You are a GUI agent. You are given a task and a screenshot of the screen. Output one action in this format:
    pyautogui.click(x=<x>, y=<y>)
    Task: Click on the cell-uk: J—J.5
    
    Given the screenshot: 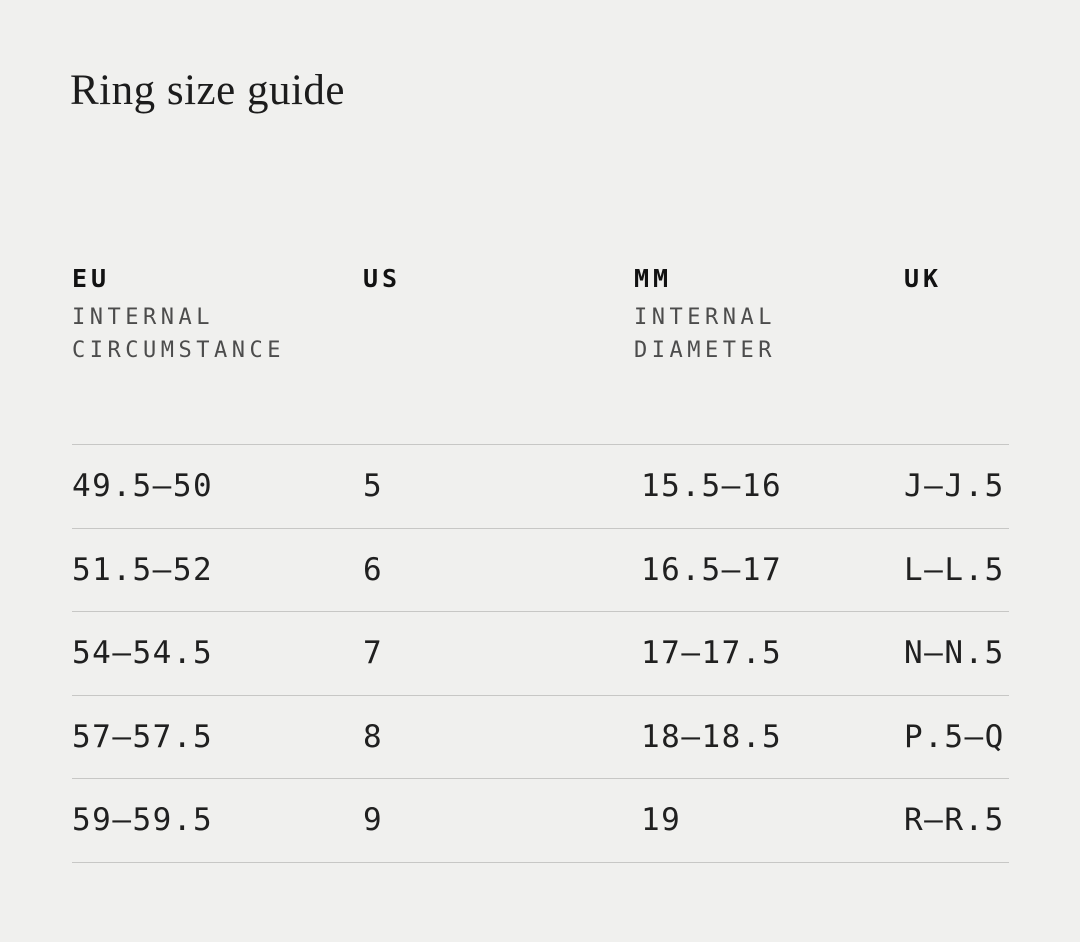 What is the action you would take?
    pyautogui.click(x=954, y=486)
    